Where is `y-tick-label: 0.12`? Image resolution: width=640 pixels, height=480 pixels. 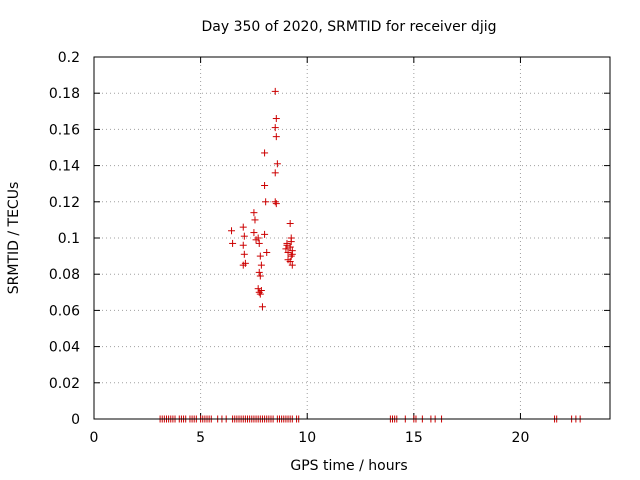 y-tick-label: 0.12 is located at coordinates (64, 203).